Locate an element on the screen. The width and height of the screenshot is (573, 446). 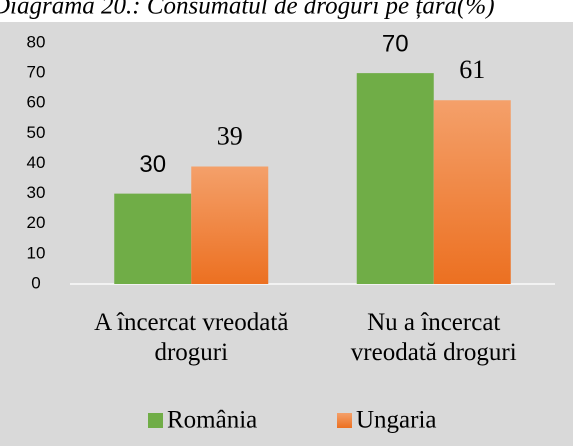
y-tick-label: 70 is located at coordinates (36, 72).